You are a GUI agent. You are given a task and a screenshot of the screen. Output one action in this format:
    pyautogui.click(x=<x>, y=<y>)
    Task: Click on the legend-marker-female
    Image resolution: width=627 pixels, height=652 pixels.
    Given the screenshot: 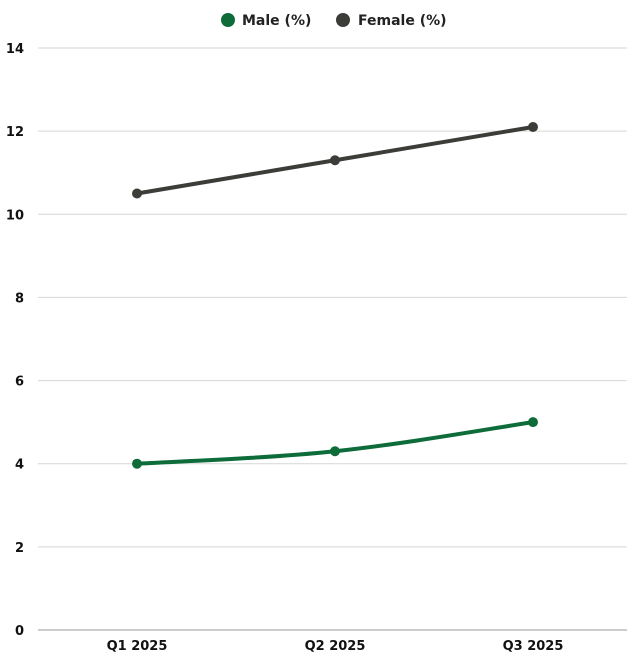 What is the action you would take?
    pyautogui.click(x=343, y=20)
    